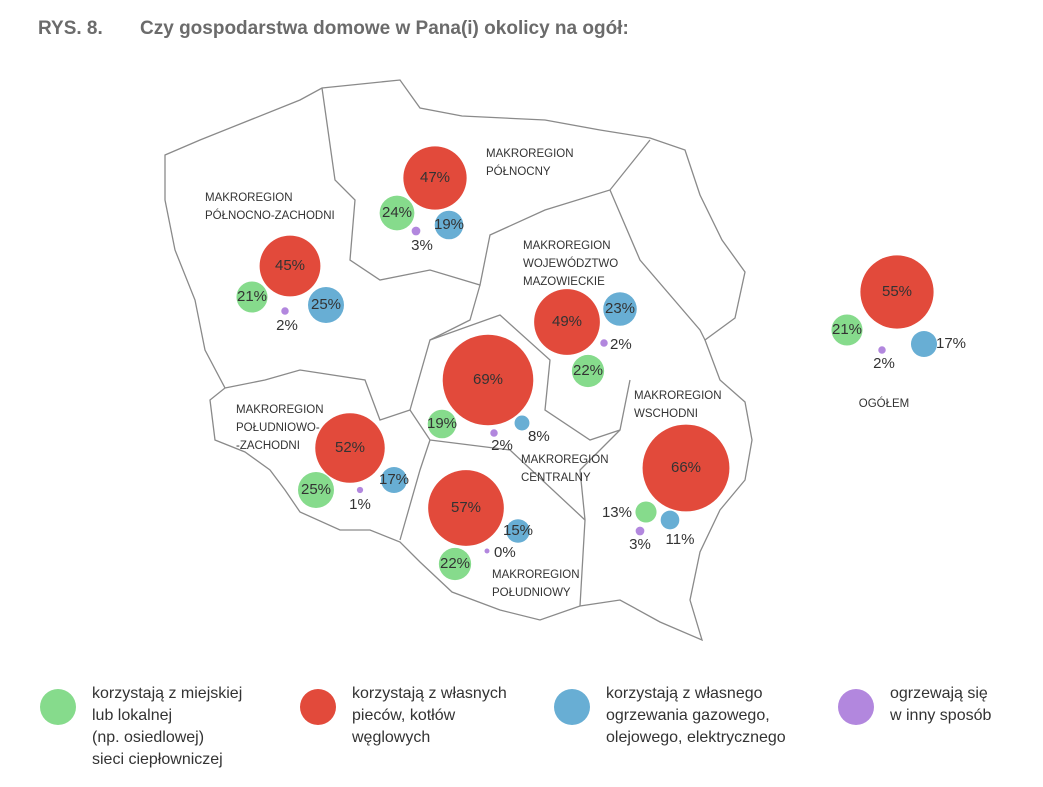 The image size is (1043, 787). What do you see at coordinates (70, 28) in the screenshot?
I see `figure-number: RYS. 8.` at bounding box center [70, 28].